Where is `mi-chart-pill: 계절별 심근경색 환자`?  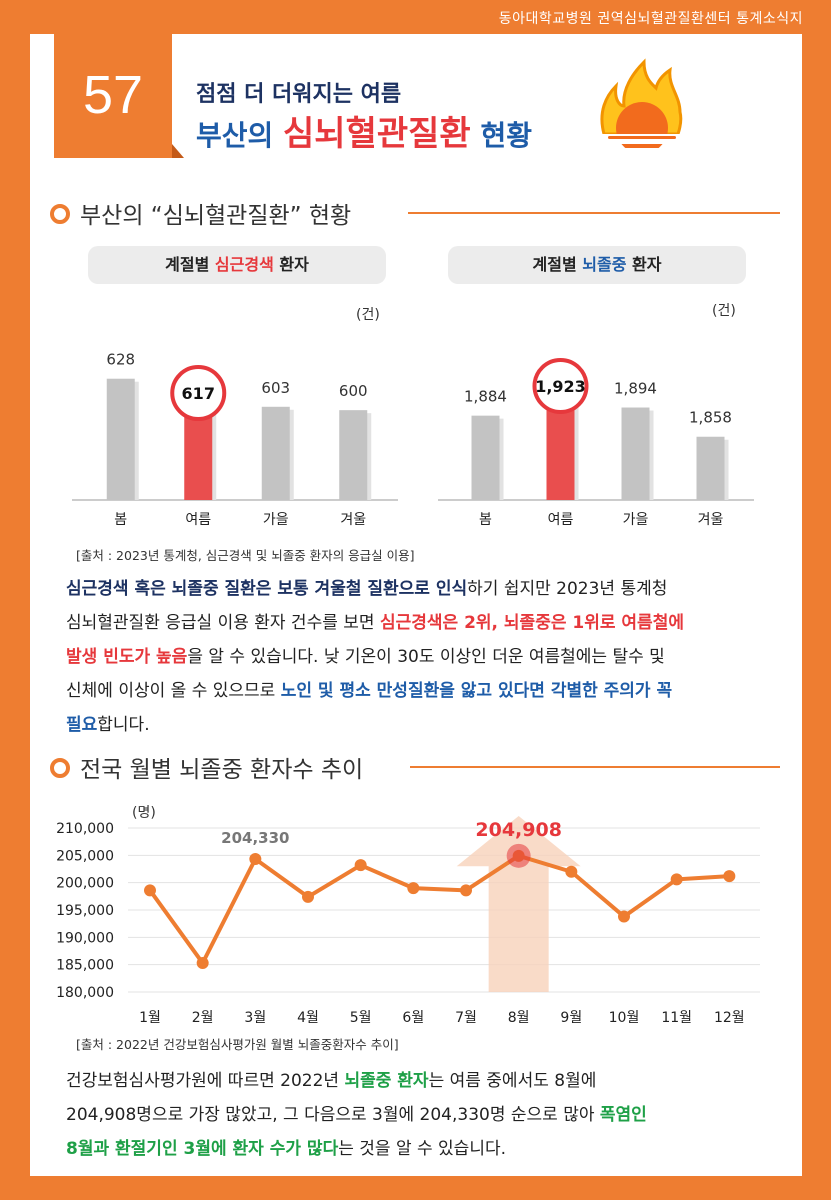 mi-chart-pill: 계절별 심근경색 환자 is located at coordinates (237, 265).